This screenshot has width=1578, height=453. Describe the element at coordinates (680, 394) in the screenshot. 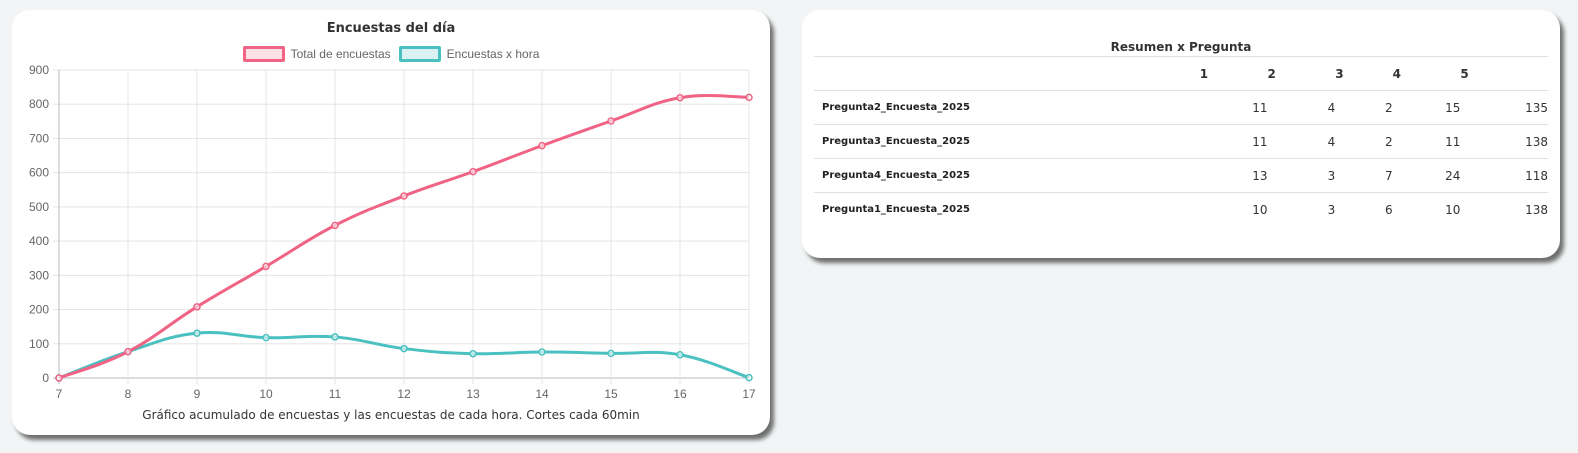

I see `x-tick-label: 16` at that location.